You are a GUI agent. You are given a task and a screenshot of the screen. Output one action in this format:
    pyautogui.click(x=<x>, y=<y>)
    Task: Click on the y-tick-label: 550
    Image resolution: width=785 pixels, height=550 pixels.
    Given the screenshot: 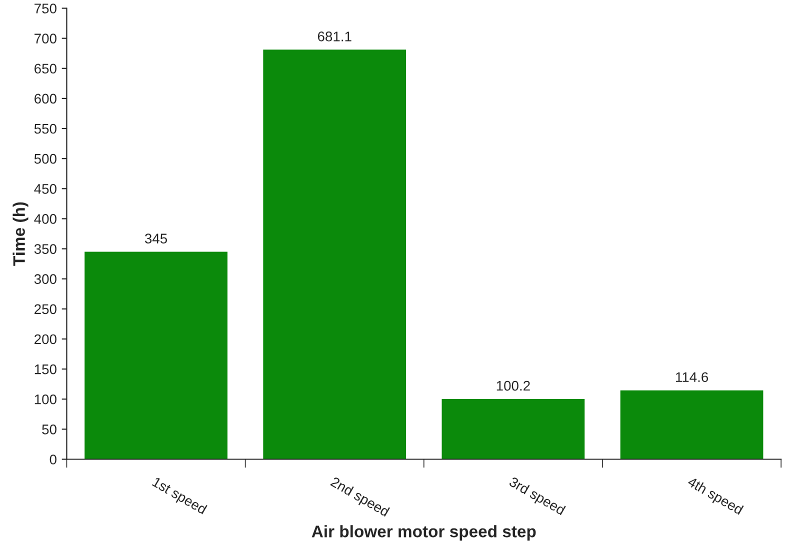 What is the action you would take?
    pyautogui.click(x=45, y=129)
    